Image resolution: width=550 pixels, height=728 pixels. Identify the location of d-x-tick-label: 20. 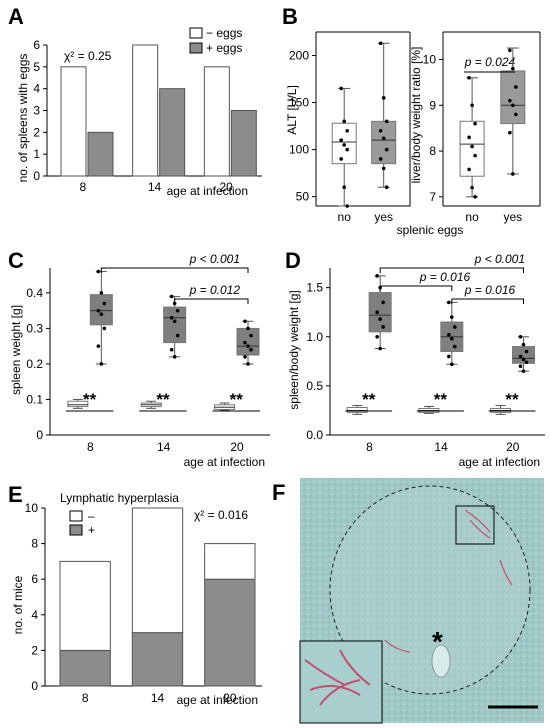
(513, 447).